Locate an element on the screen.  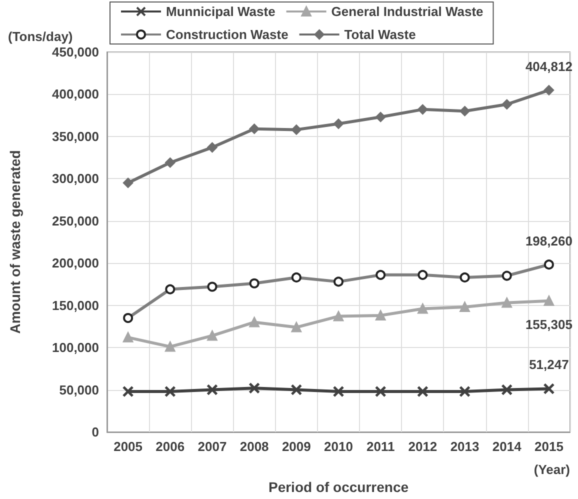
x-tick-label: 2015 is located at coordinates (549, 446).